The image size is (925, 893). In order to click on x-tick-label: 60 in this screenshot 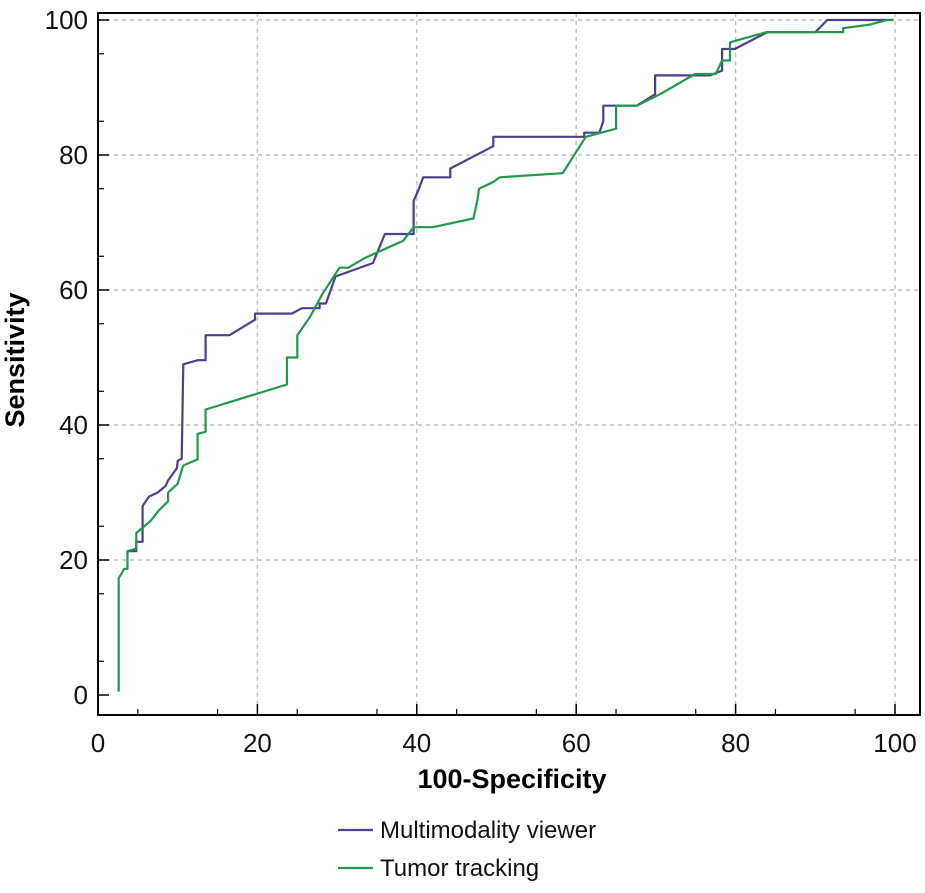, I will do `click(576, 743)`.